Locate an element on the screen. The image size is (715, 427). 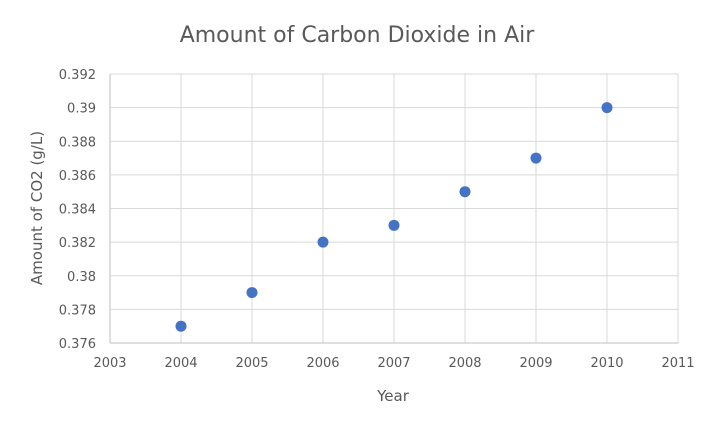
x-tick-label: 2005 is located at coordinates (251, 363).